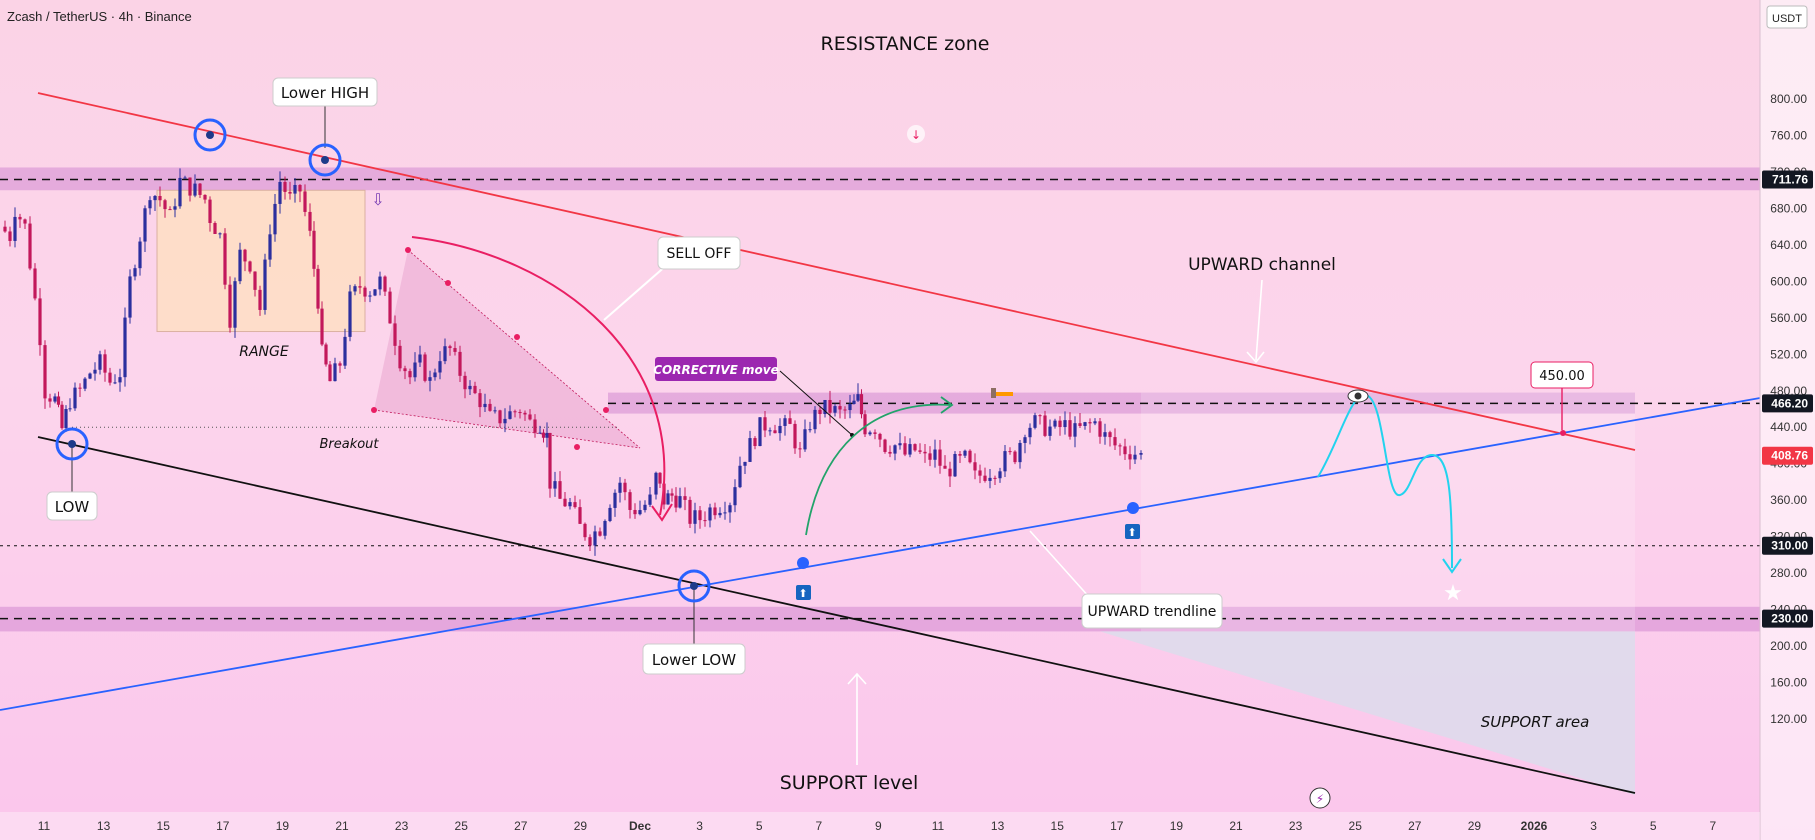 This screenshot has height=840, width=1815. I want to click on x-tick-label: 15, so click(164, 826).